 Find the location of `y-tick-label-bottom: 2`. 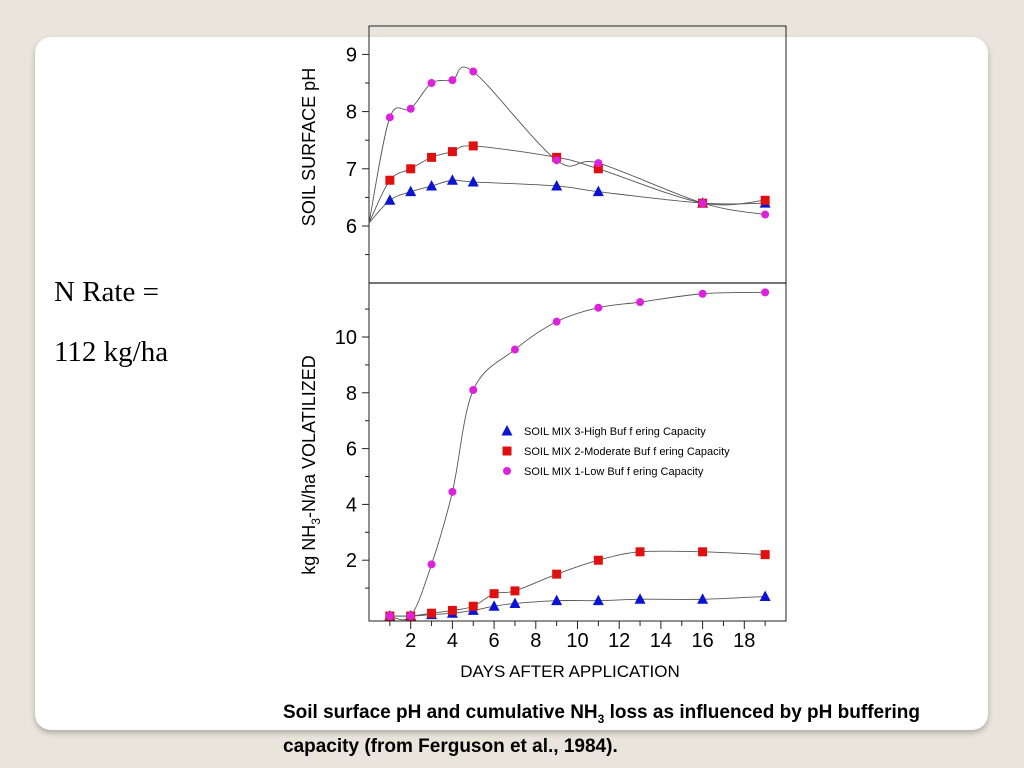

y-tick-label-bottom: 2 is located at coordinates (351, 561).